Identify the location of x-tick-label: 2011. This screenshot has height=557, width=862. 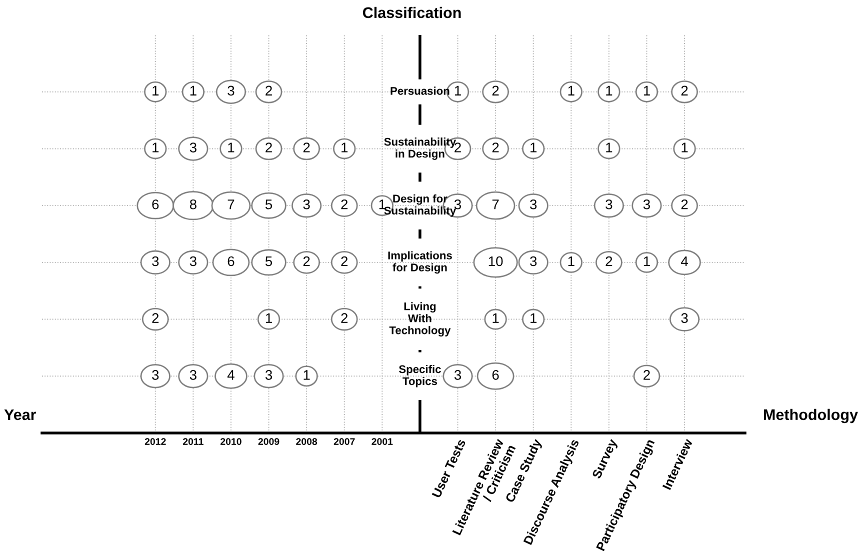
(193, 441).